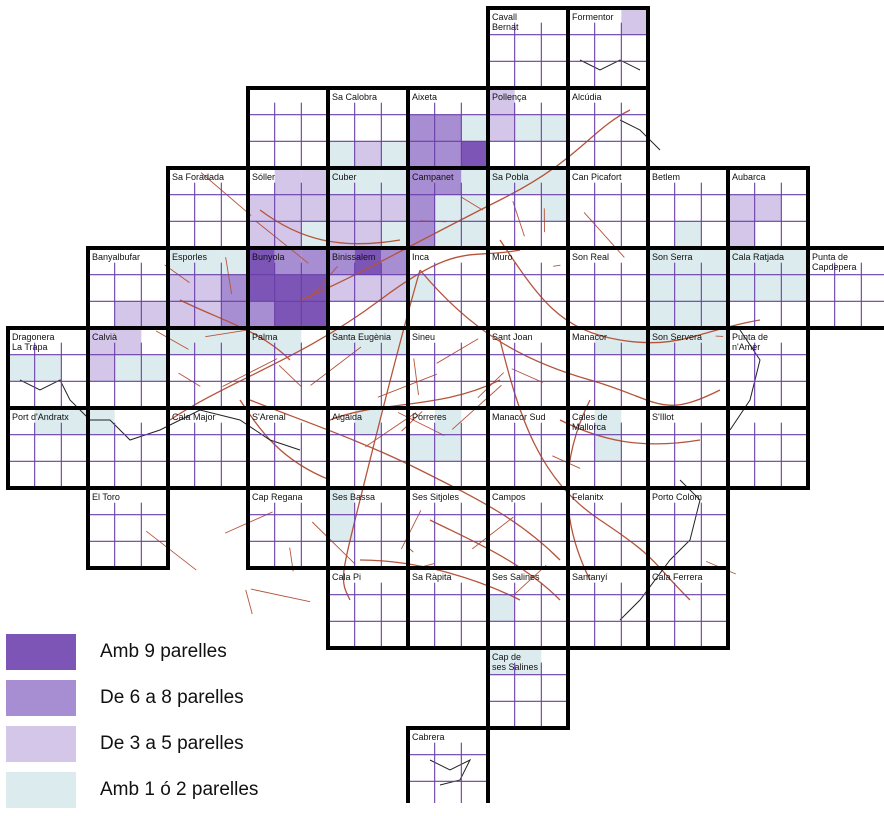  I want to click on tile-label: El Toro, so click(106, 497).